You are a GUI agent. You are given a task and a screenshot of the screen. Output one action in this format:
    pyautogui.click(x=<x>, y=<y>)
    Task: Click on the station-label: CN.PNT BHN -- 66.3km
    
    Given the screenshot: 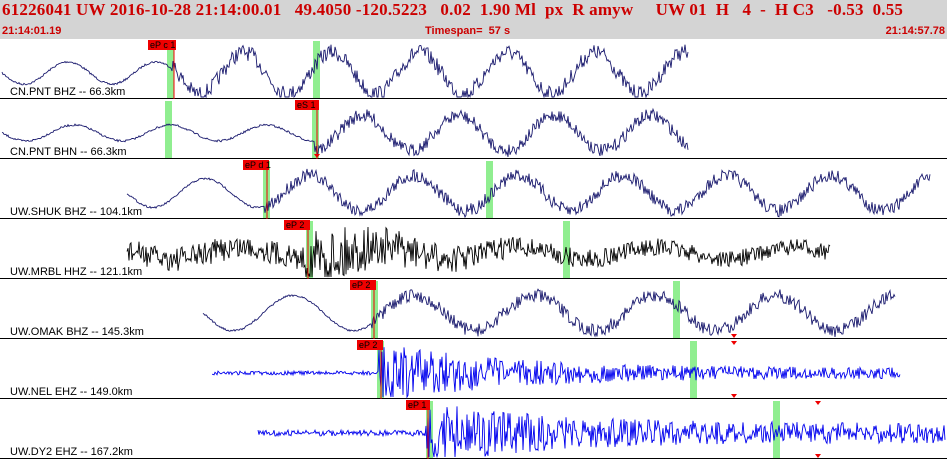 What is the action you would take?
    pyautogui.click(x=68, y=152)
    